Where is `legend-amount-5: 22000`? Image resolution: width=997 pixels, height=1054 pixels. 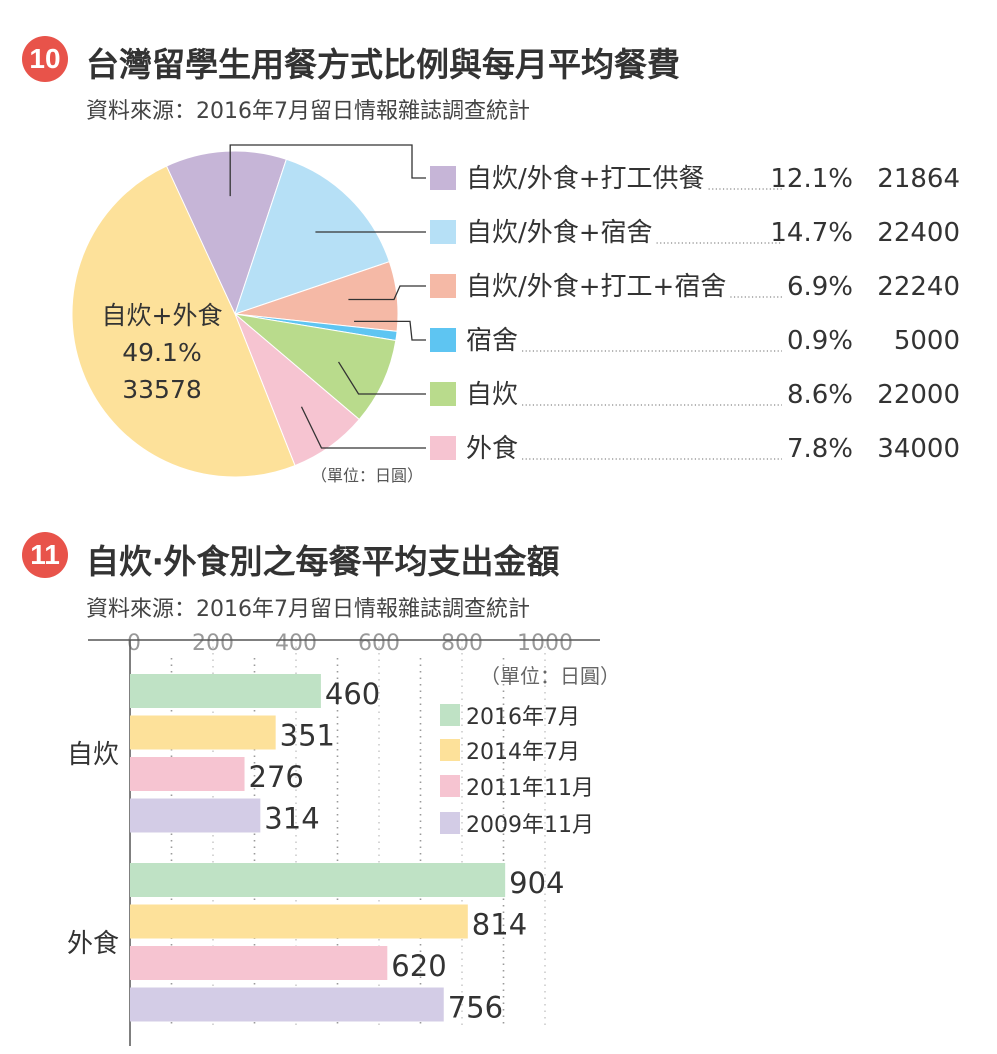
legend-amount-5: 22000 is located at coordinates (918, 395).